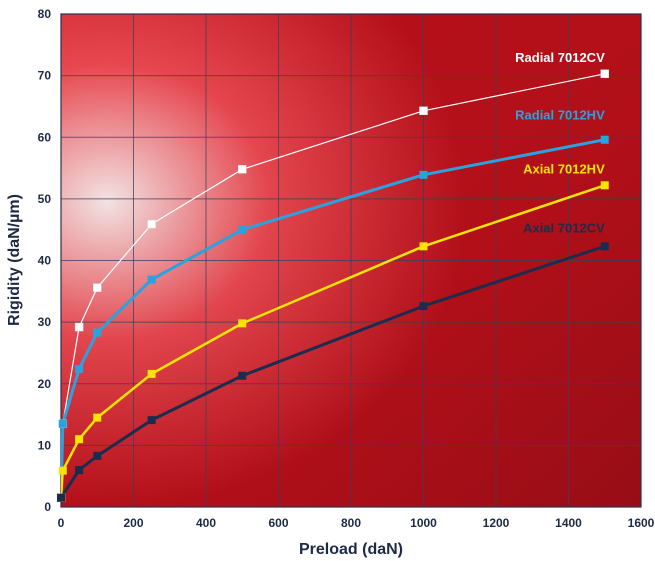 The width and height of the screenshot is (655, 561). I want to click on series-label: Axial 7012CV, so click(564, 227).